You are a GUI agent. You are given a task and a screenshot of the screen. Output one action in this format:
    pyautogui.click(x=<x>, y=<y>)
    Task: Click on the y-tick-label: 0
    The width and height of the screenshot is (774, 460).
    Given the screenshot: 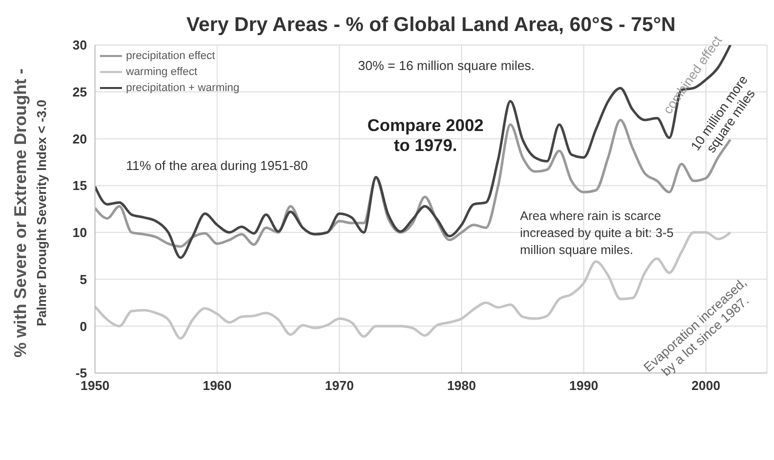 What is the action you would take?
    pyautogui.click(x=83, y=326)
    